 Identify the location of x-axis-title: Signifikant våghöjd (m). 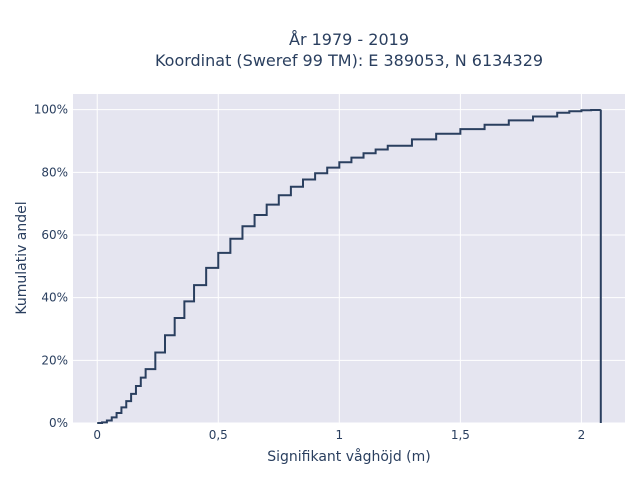
(348, 456).